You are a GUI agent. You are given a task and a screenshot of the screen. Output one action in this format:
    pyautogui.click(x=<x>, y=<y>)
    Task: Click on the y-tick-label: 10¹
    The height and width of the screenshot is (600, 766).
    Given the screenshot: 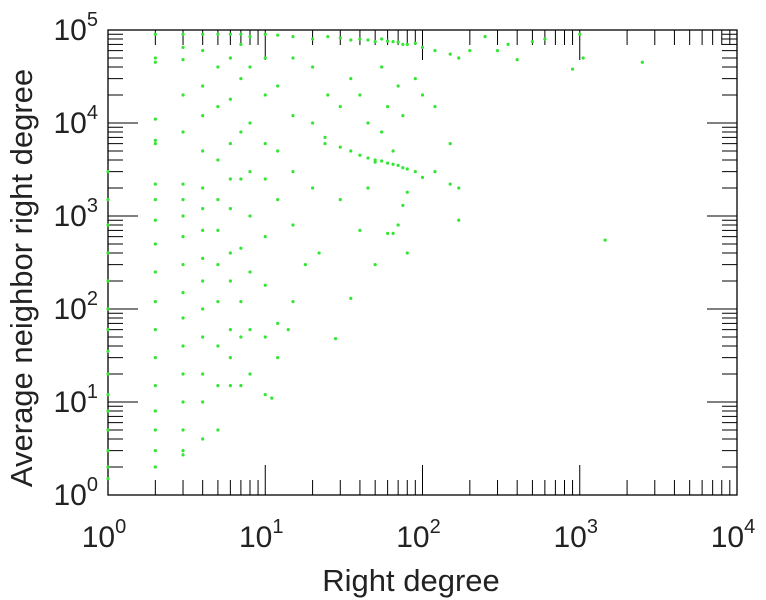 What is the action you would take?
    pyautogui.click(x=76, y=400)
    